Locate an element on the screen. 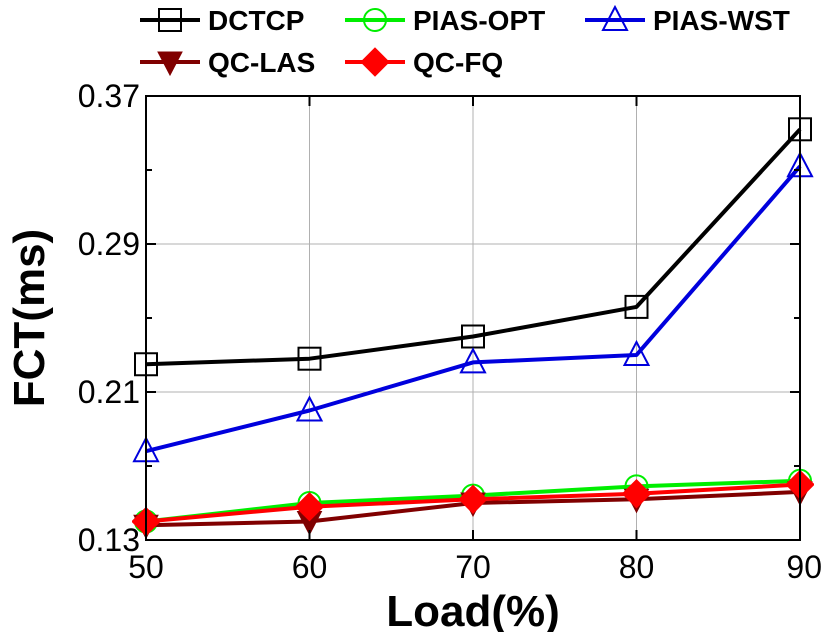 The image size is (830, 632). legend-item-pias-opt: PIAS-OPT is located at coordinates (445, 20).